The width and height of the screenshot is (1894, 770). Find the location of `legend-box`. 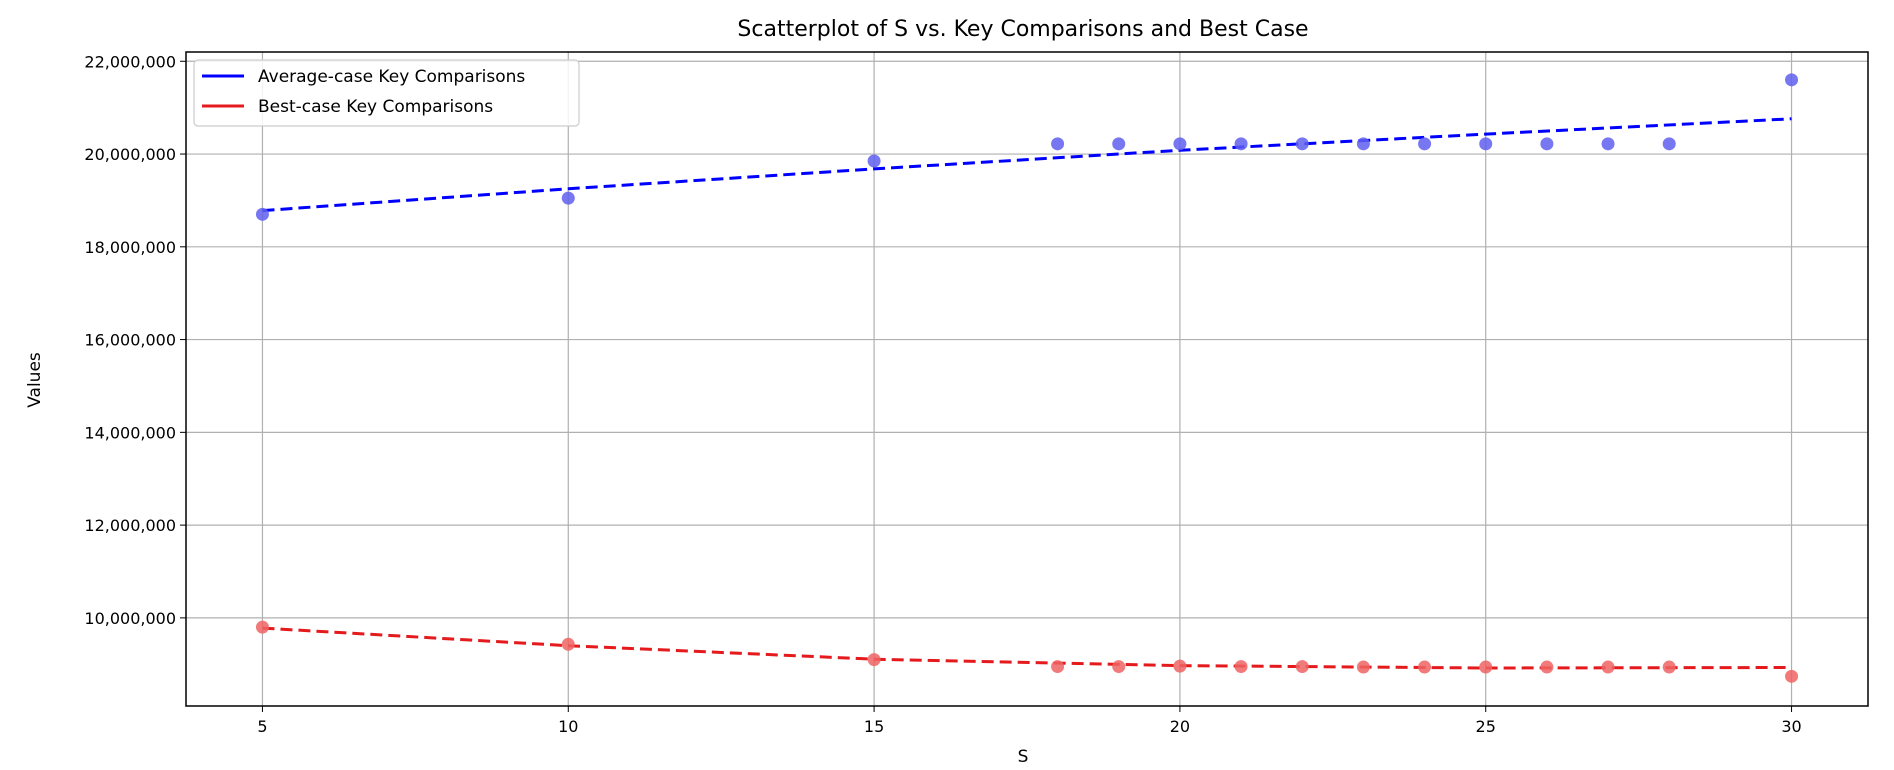

legend-box is located at coordinates (386, 93).